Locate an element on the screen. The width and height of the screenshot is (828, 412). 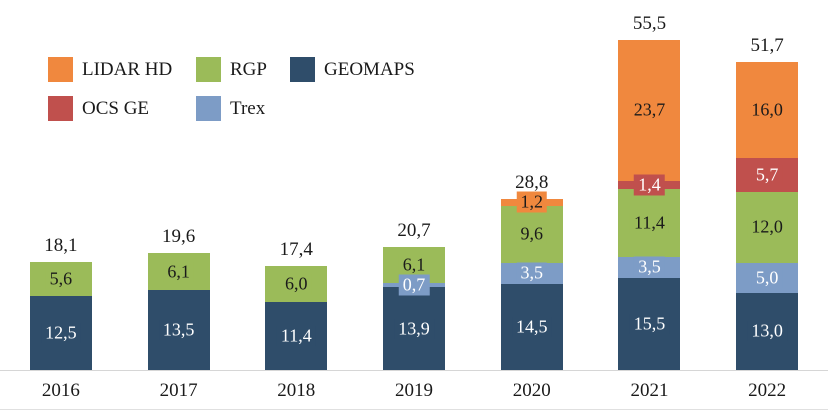
bar-total-label-2021: 55,5 is located at coordinates (649, 23).